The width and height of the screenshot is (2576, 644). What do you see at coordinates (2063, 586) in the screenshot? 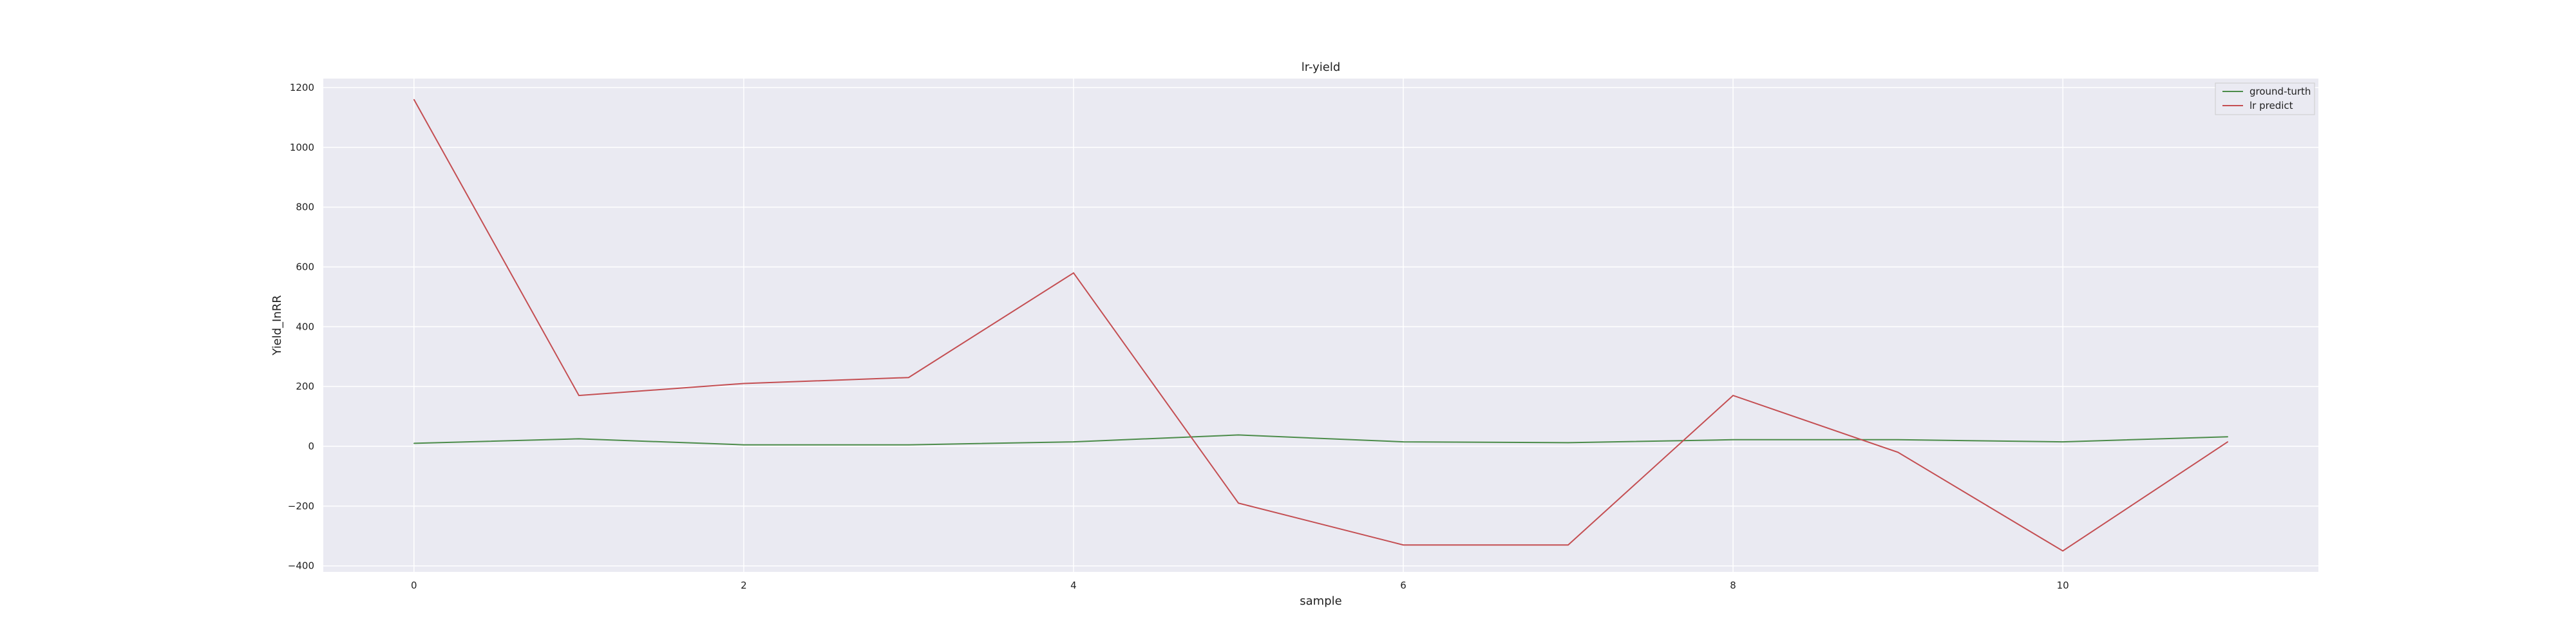
I see `x-tick-label: 10` at bounding box center [2063, 586].